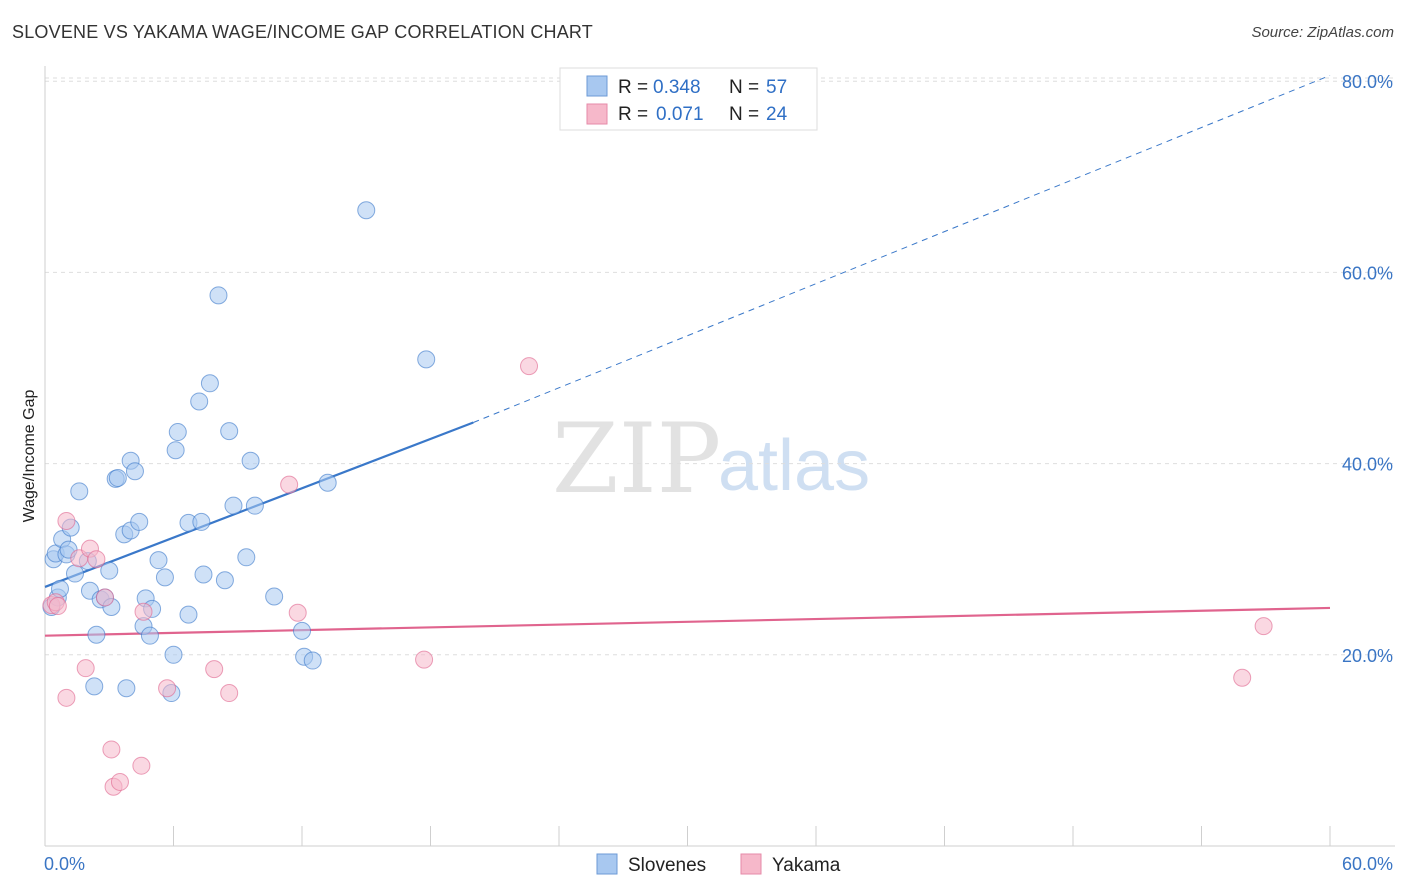 The height and width of the screenshot is (892, 1406). I want to click on watermark-zip: ZIP, so click(636, 459).